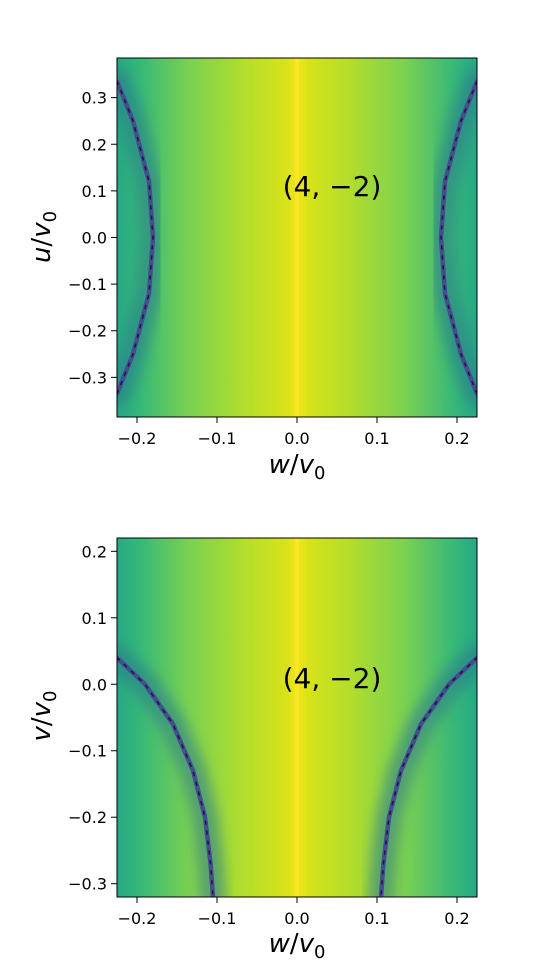  I want to click on annotation-top: (4, −2), so click(332, 186).